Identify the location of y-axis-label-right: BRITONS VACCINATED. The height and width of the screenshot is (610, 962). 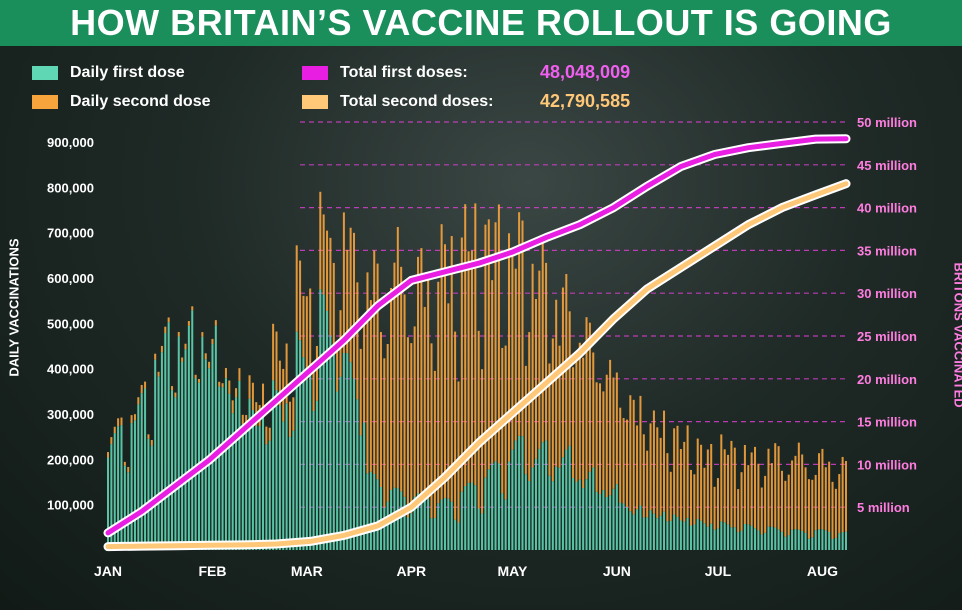
(956, 335).